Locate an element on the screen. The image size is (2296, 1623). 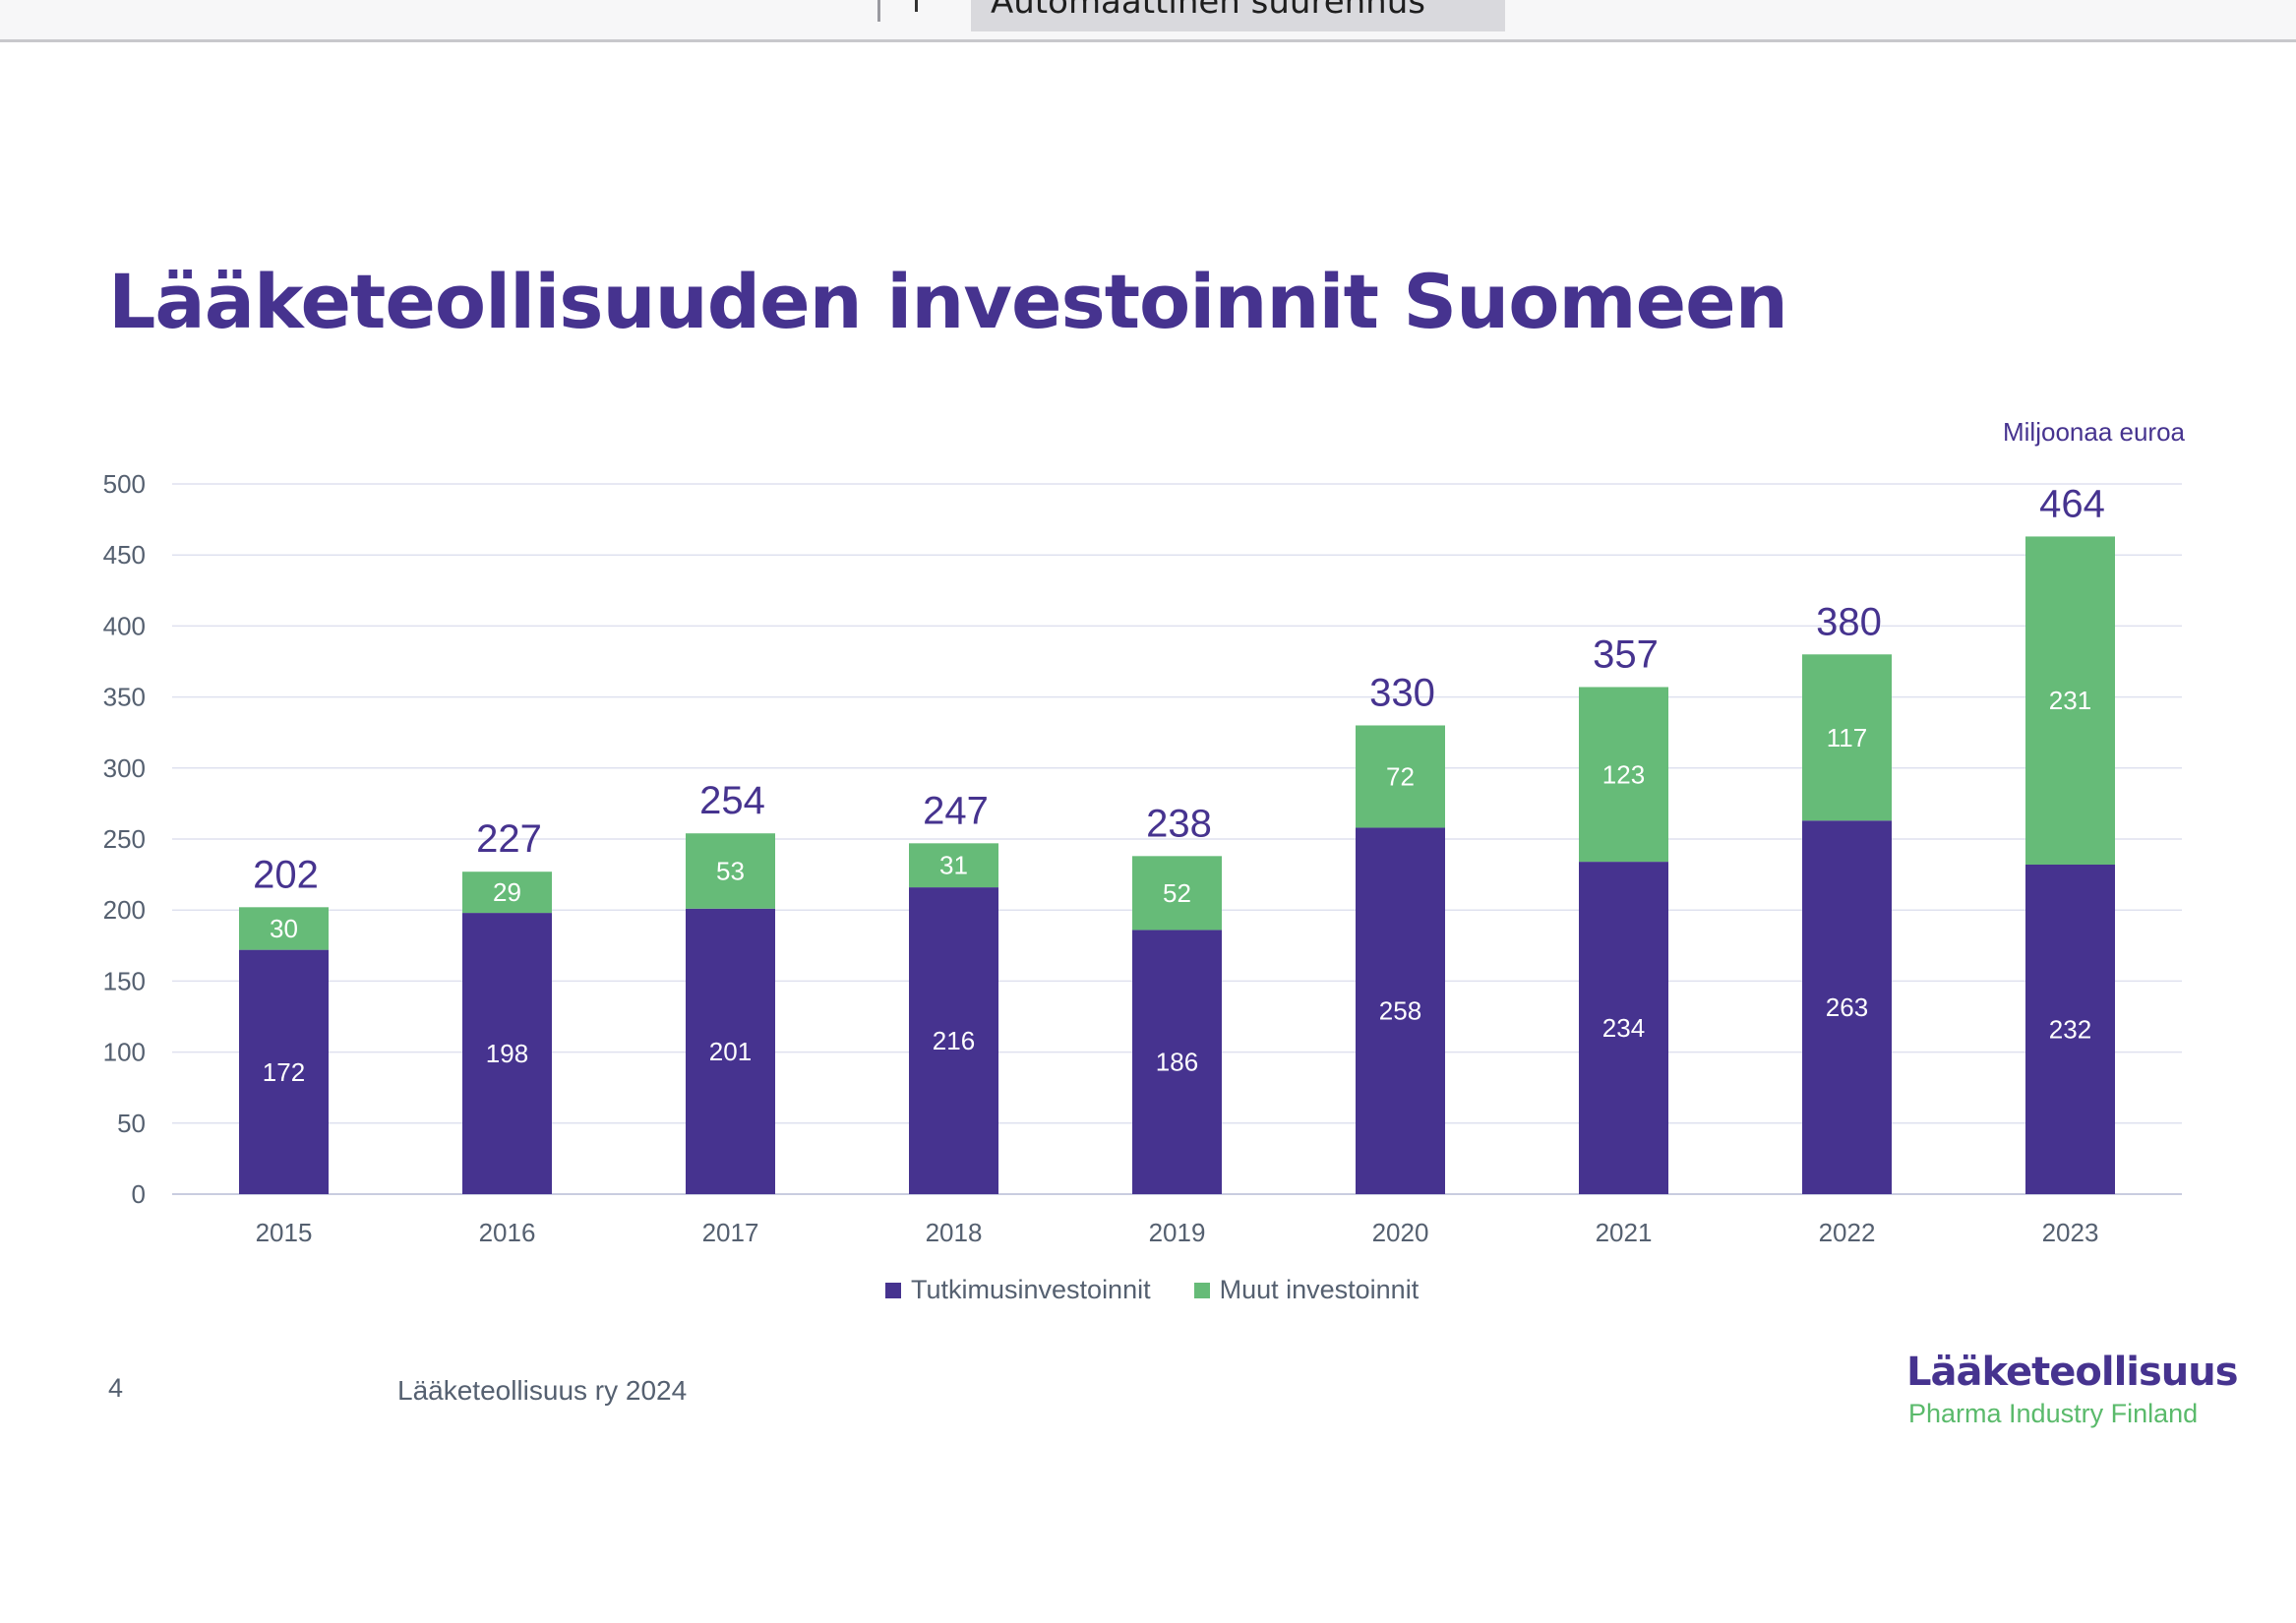
bar-total-label: 238 is located at coordinates (1179, 823).